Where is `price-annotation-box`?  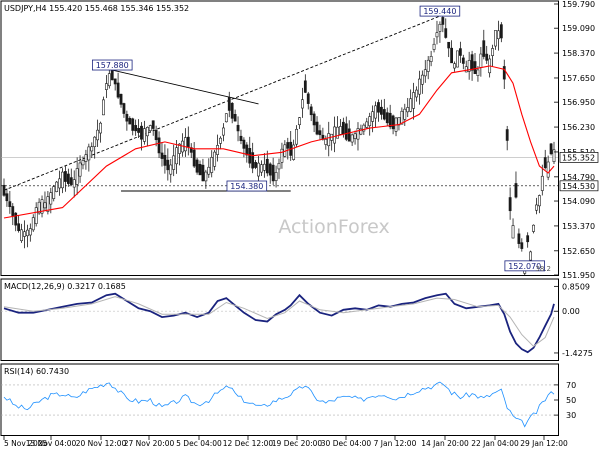
price-annotation-box is located at coordinates (524, 266).